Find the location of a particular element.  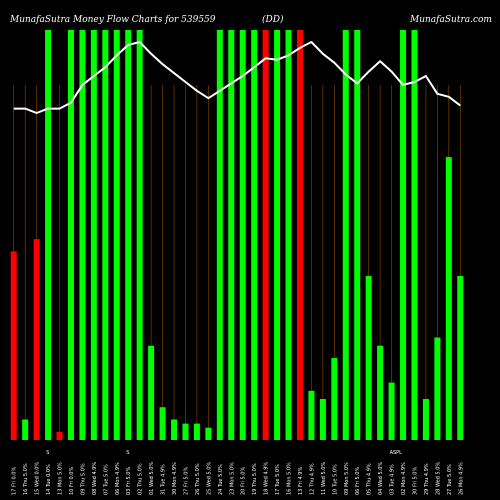

x-tick-label: 28 Wed 5.0% is located at coordinates (438, 478).